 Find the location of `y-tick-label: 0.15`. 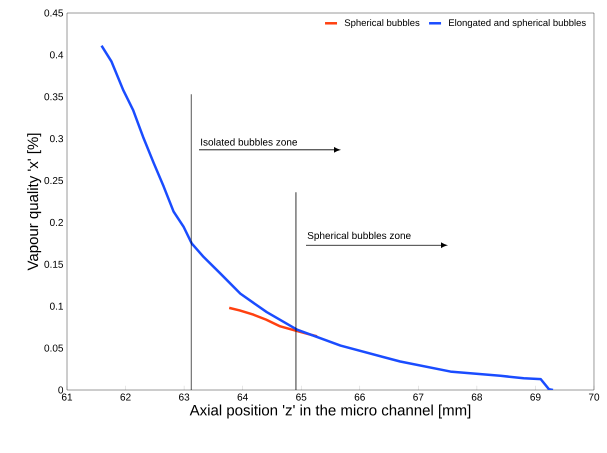

y-tick-label: 0.15 is located at coordinates (54, 264).